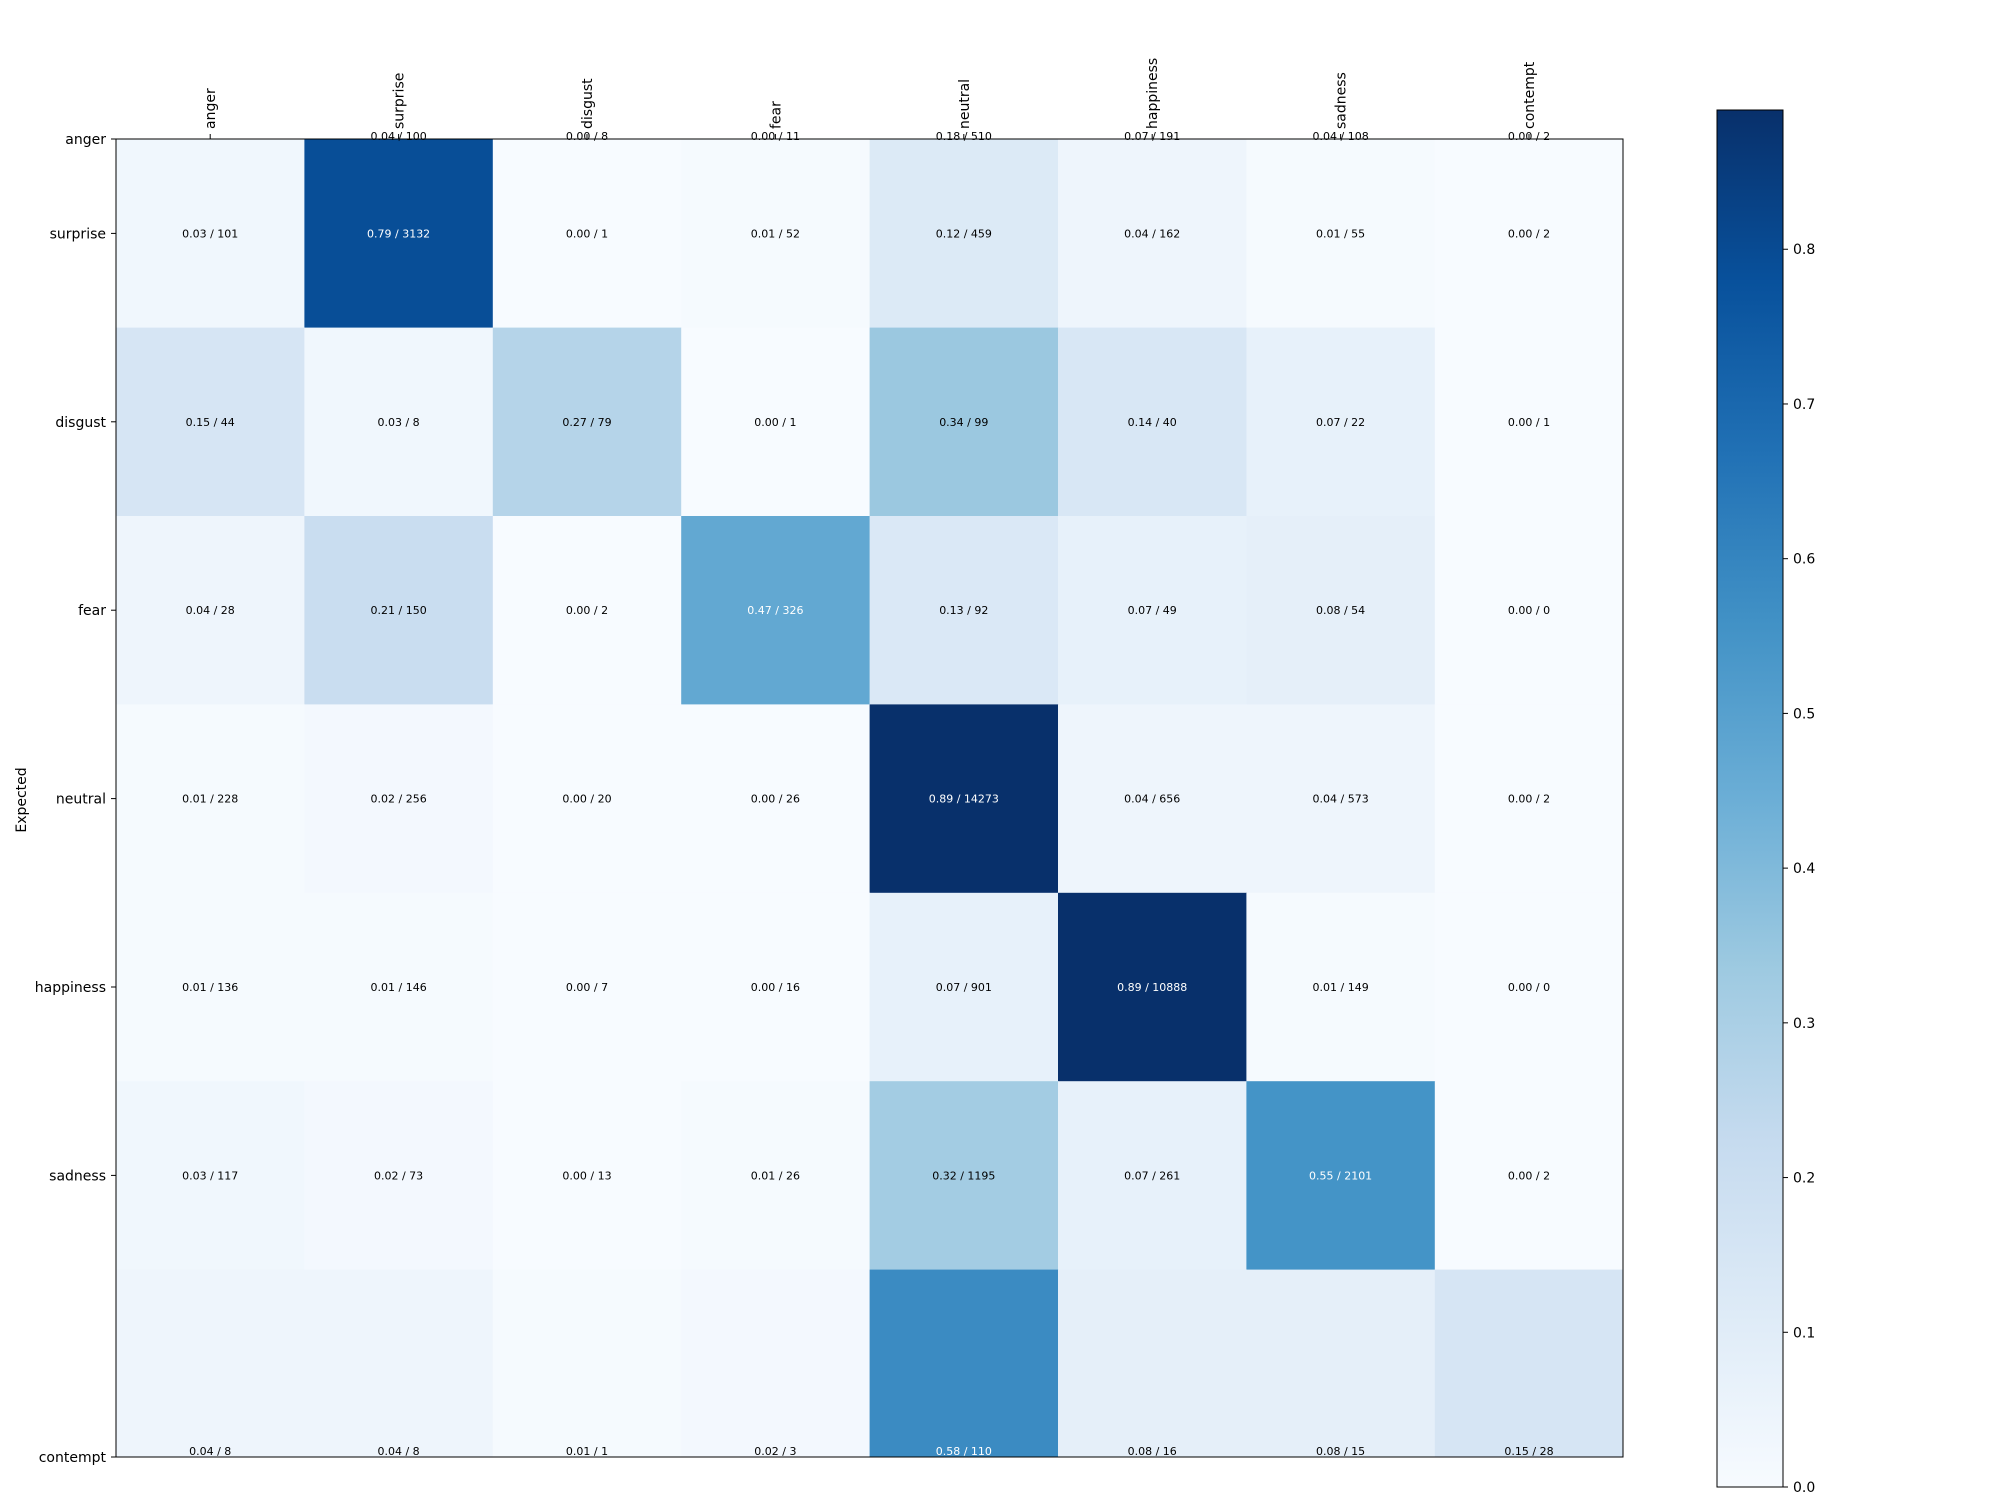  I want to click on cell-value-label: 0.02 / 3, so click(775, 1451).